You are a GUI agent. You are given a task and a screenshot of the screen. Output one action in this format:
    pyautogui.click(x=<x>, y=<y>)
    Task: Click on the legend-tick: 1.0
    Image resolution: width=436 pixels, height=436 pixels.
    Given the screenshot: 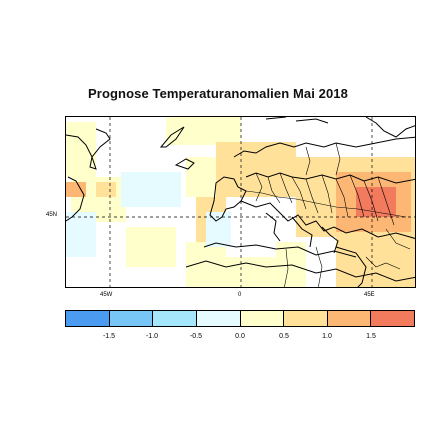 What is the action you would take?
    pyautogui.click(x=327, y=336)
    